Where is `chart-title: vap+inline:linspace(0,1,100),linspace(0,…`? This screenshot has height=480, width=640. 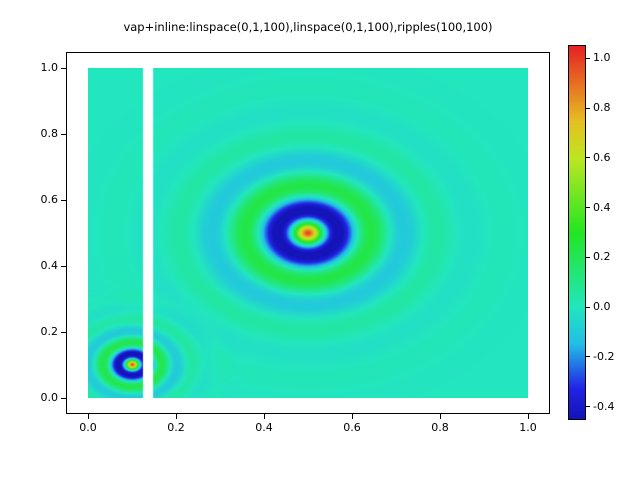
chart-title: vap+inline:linspace(0,1,100),linspace(0,… is located at coordinates (308, 27).